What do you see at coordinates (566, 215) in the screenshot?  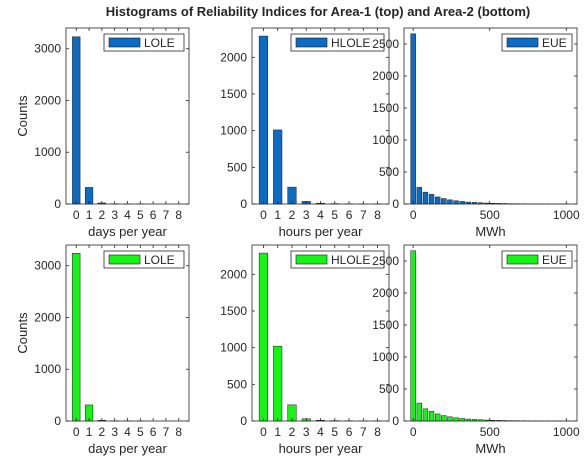 I see `x-tick-label: 1000` at bounding box center [566, 215].